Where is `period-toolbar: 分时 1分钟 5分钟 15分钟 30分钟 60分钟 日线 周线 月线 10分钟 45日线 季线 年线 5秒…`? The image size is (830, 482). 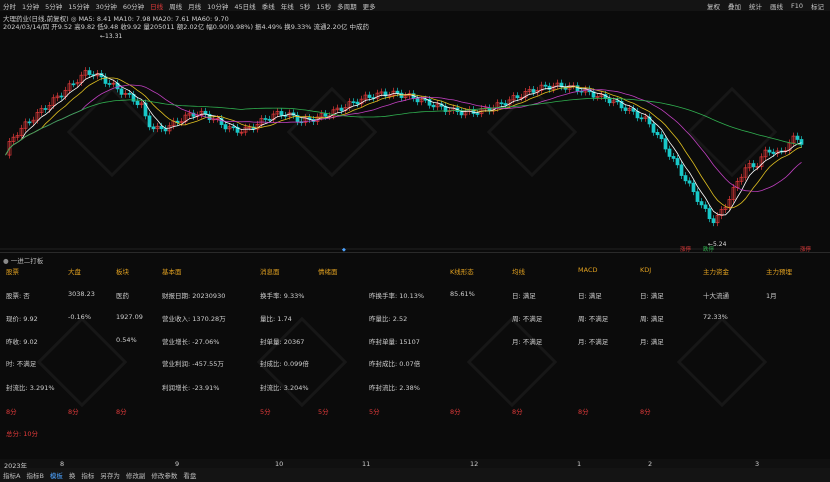 period-toolbar: 分时 1分钟 5分钟 15分钟 30分钟 60分钟 日线 周线 月线 10分钟 45日线 季线 年线 5秒… is located at coordinates (415, 5).